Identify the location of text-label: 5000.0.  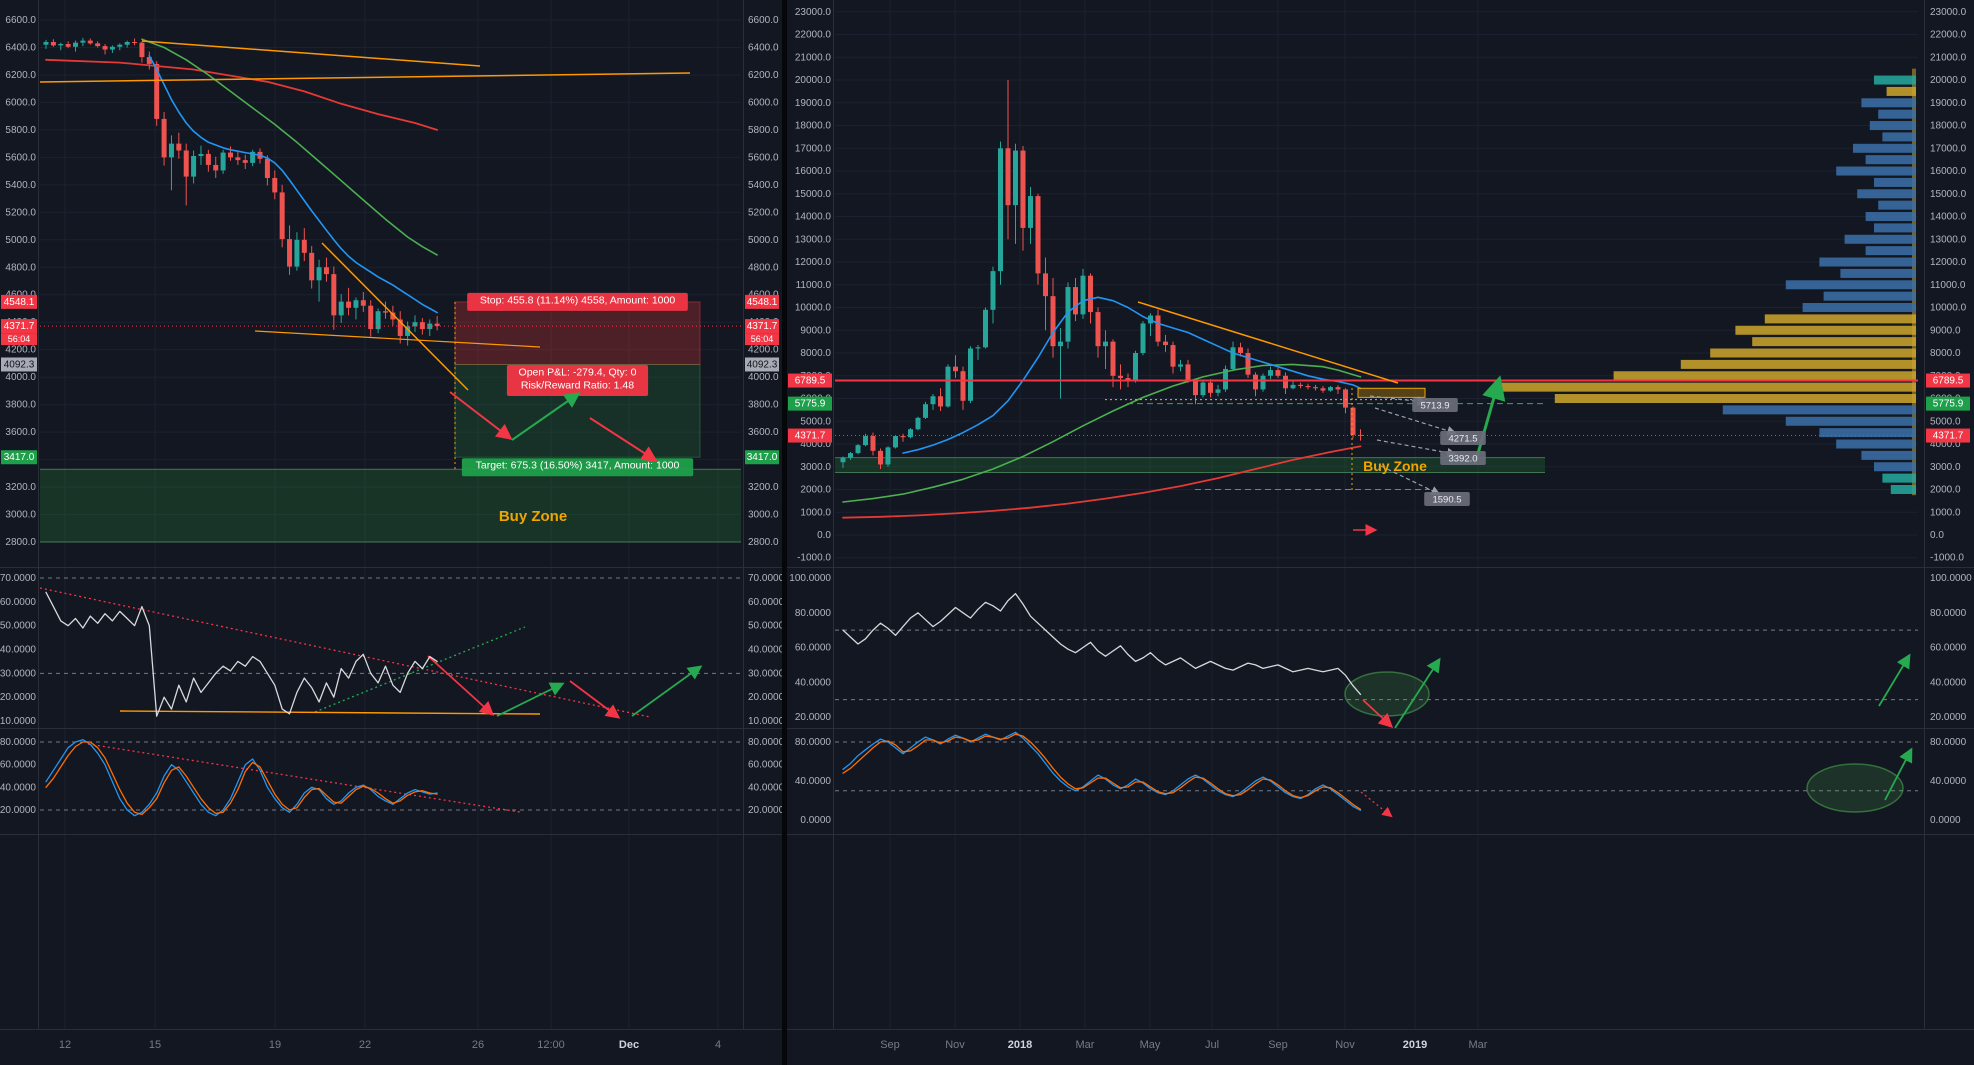
(815, 421).